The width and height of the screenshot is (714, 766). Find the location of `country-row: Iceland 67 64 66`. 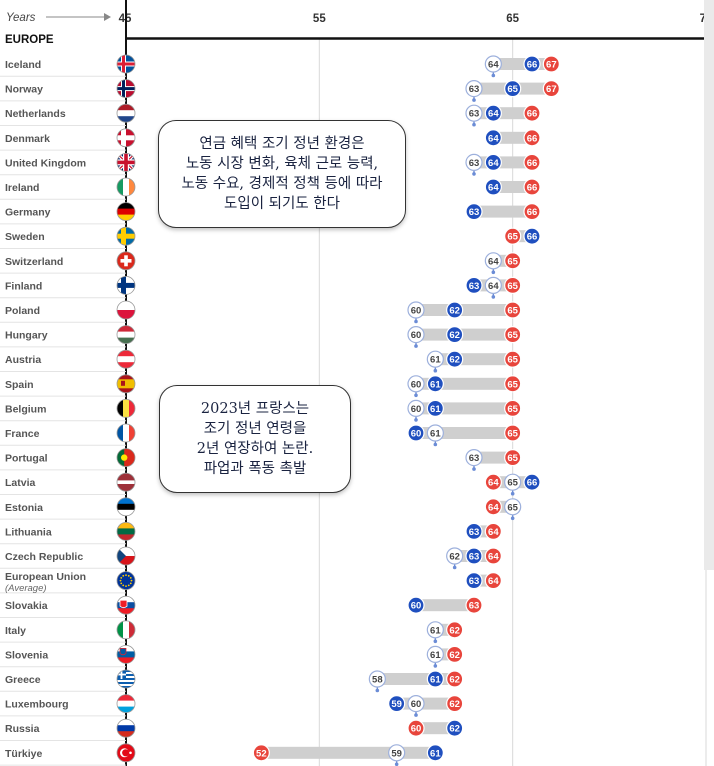

country-row: Iceland 67 64 66 is located at coordinates (280, 66).